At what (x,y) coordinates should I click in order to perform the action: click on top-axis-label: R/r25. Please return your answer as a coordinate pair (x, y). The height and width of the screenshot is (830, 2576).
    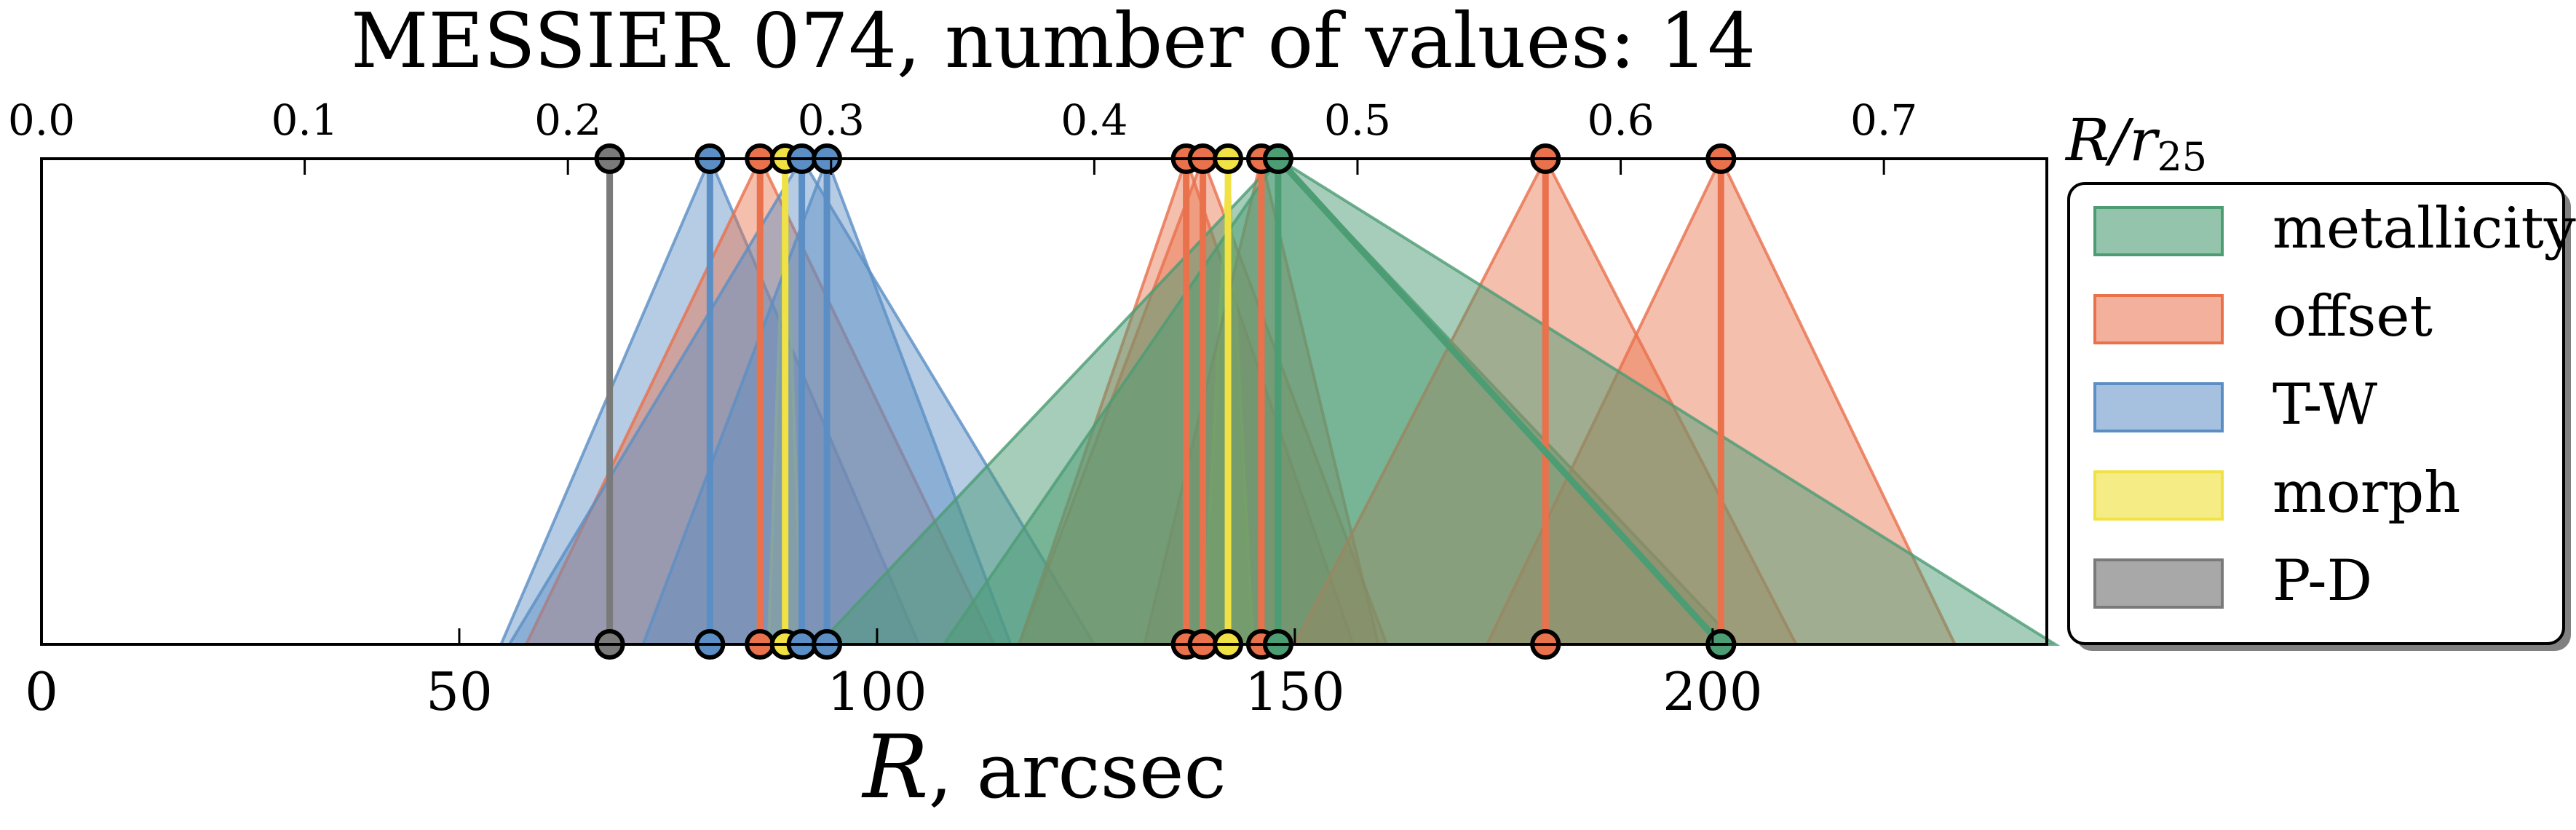
    Looking at the image, I should click on (2135, 143).